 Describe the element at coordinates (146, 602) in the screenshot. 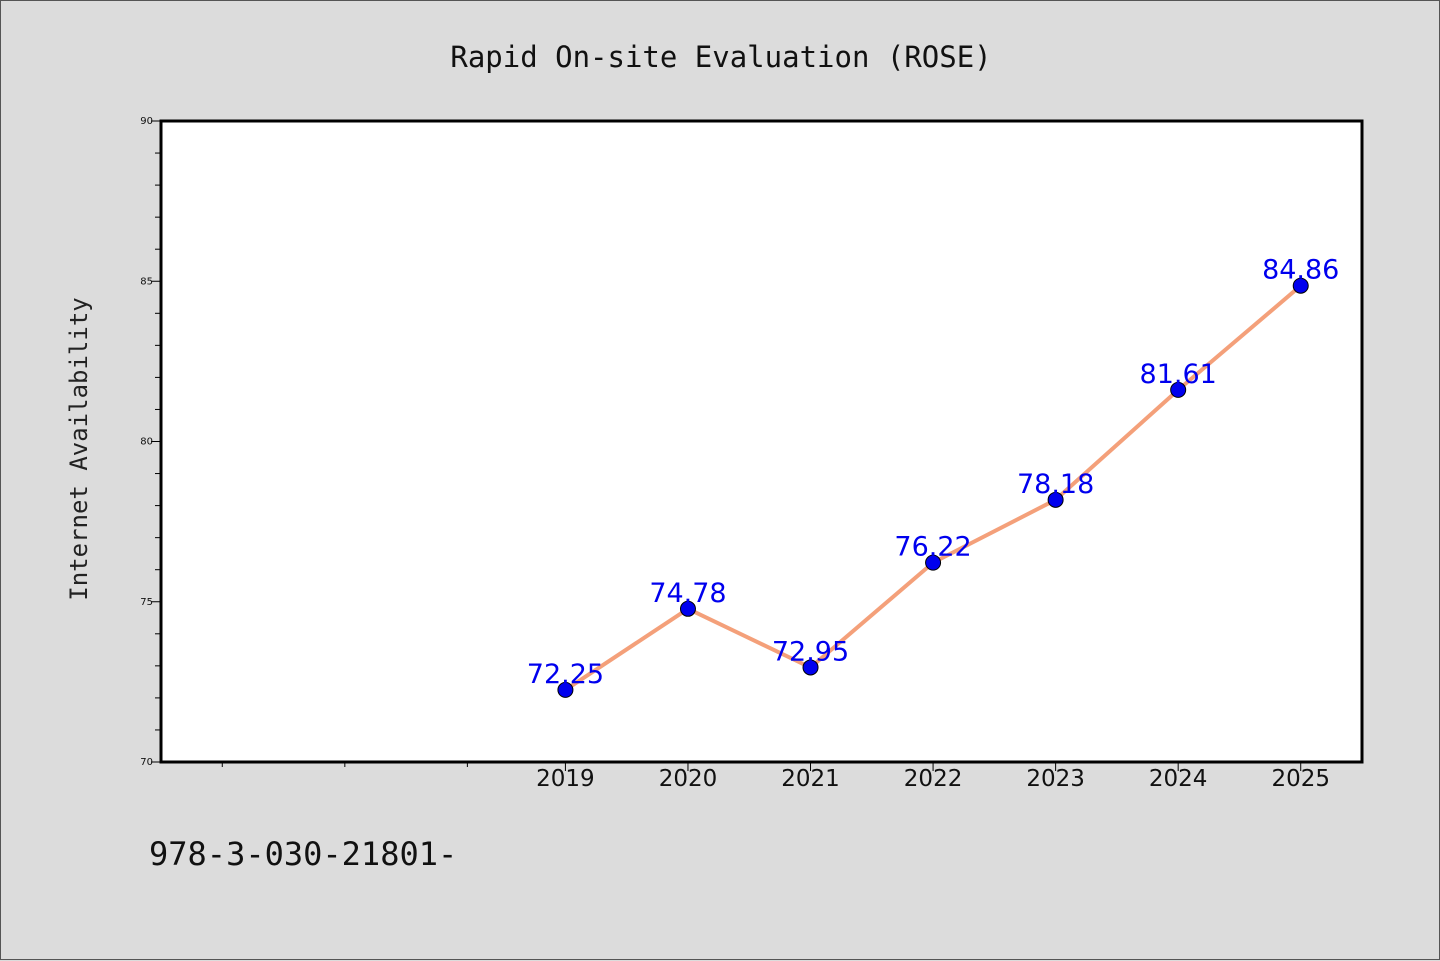

I see `y-tick-label: 75` at that location.